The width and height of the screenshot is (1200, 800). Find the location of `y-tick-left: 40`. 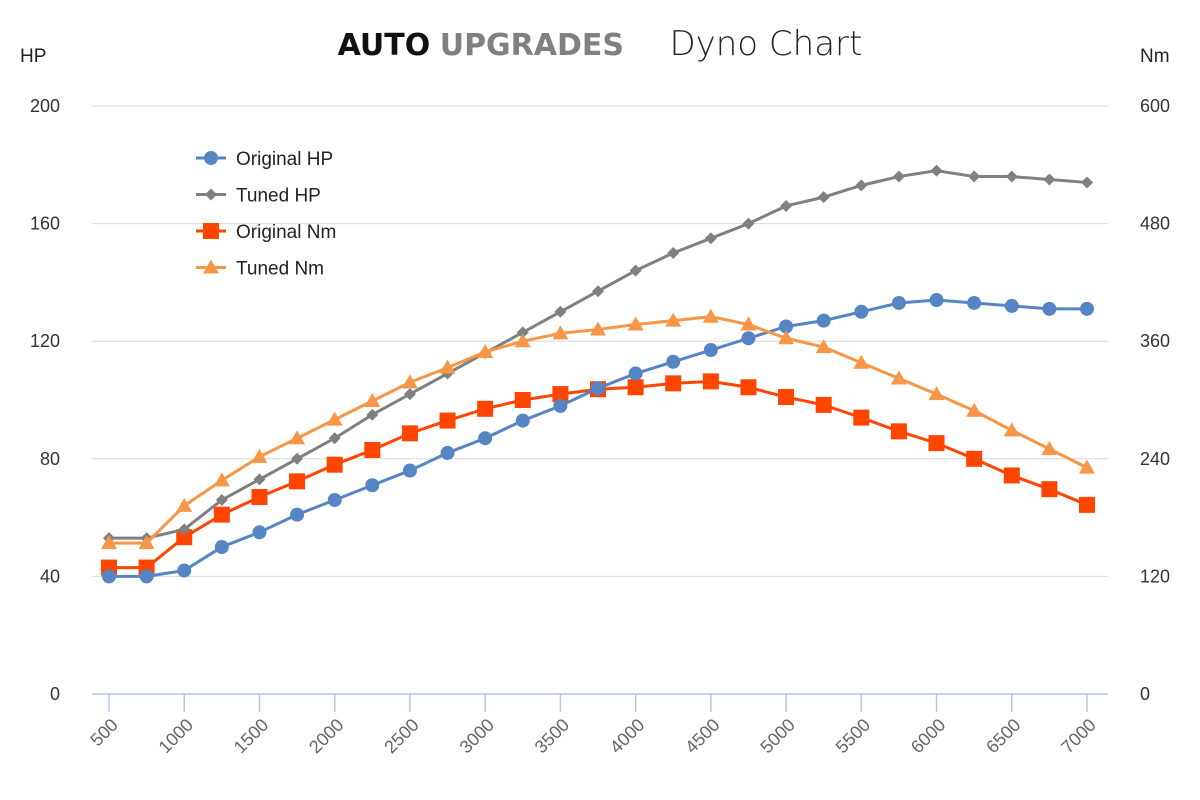

y-tick-left: 40 is located at coordinates (50, 576).